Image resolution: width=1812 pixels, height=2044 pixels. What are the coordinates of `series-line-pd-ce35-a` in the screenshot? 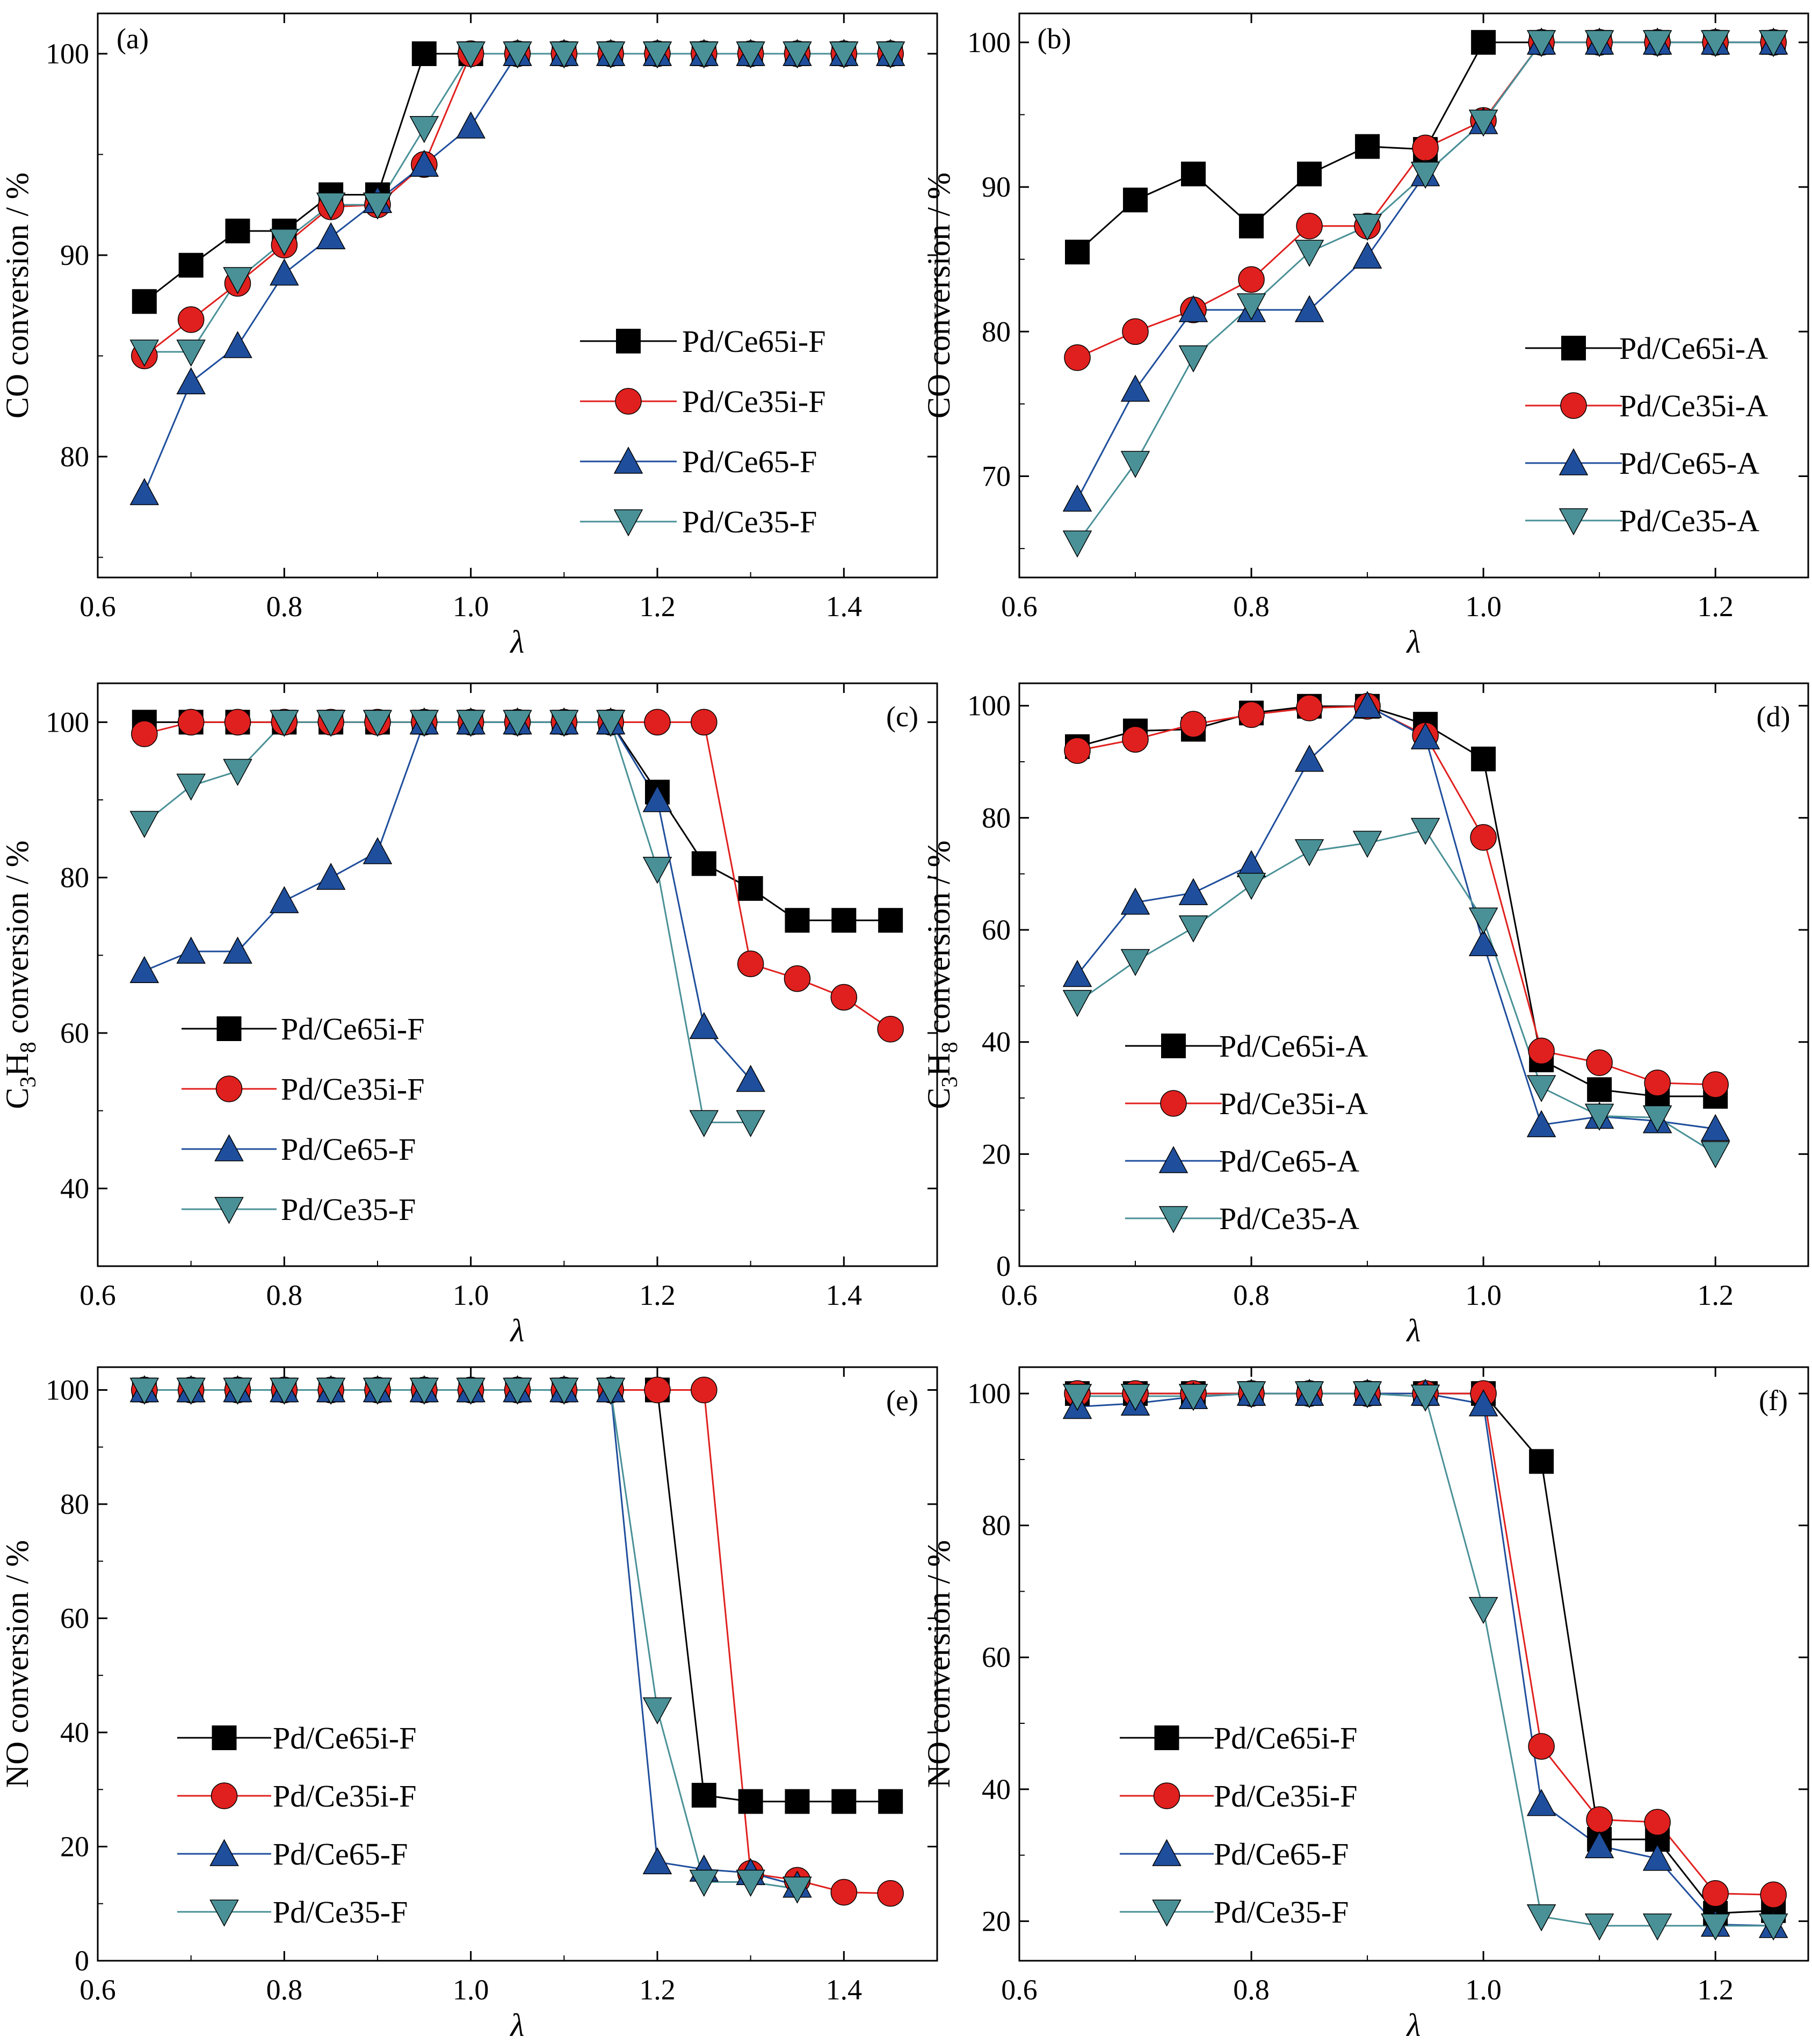 It's located at (1396, 991).